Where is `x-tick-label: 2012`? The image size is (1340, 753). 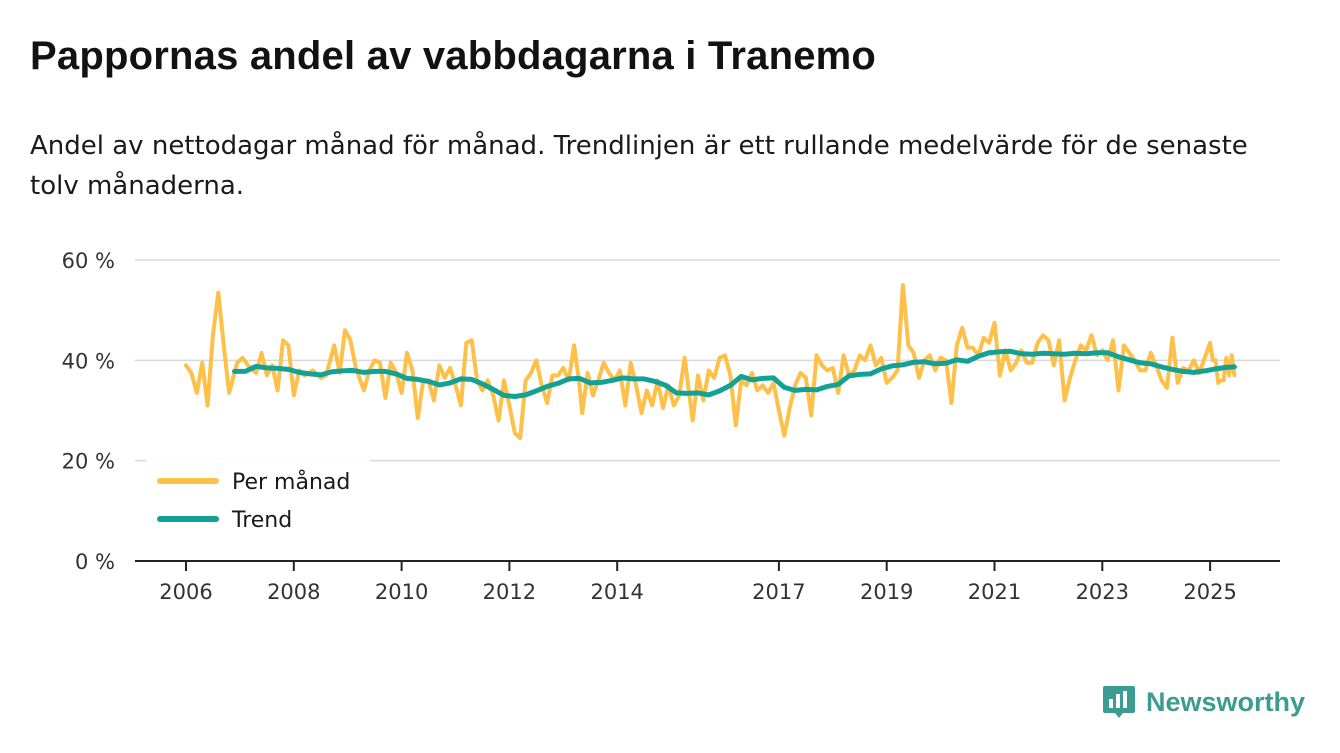 x-tick-label: 2012 is located at coordinates (509, 592).